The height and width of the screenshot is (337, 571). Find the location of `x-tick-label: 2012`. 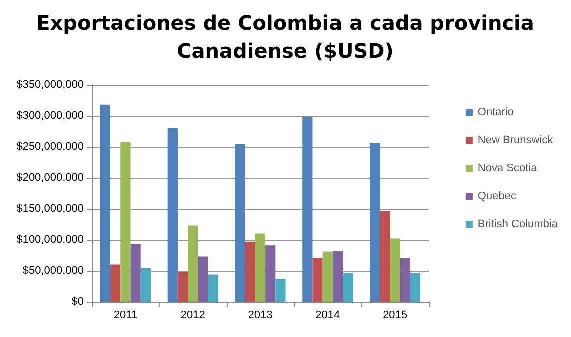

x-tick-label: 2012 is located at coordinates (193, 316).